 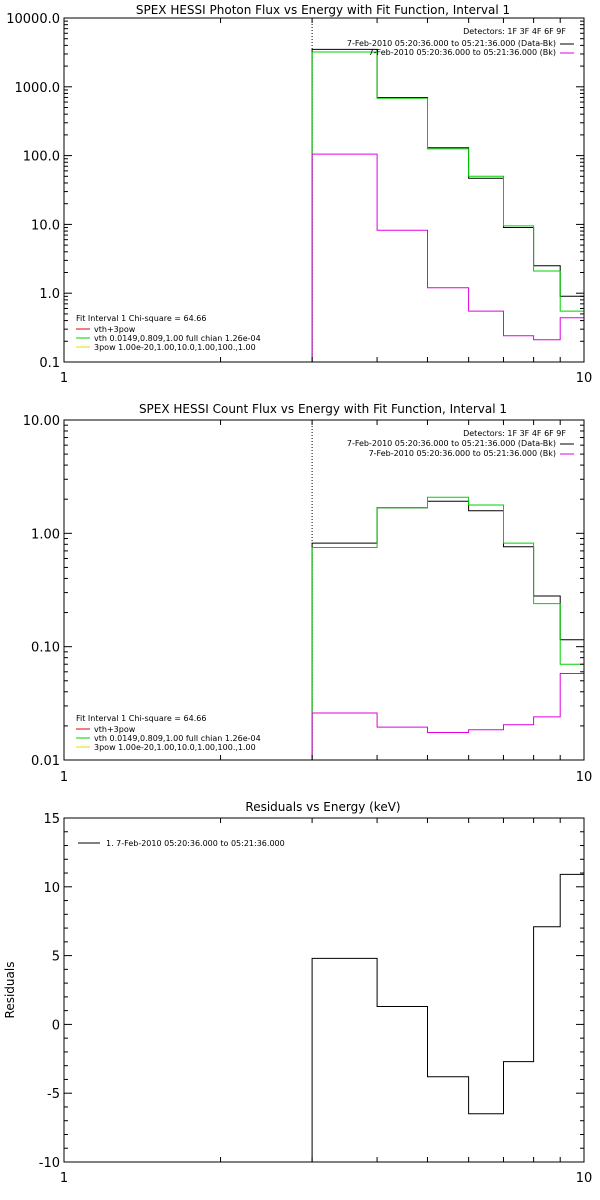 I want to click on y-tick-label: 15, so click(x=51, y=819).